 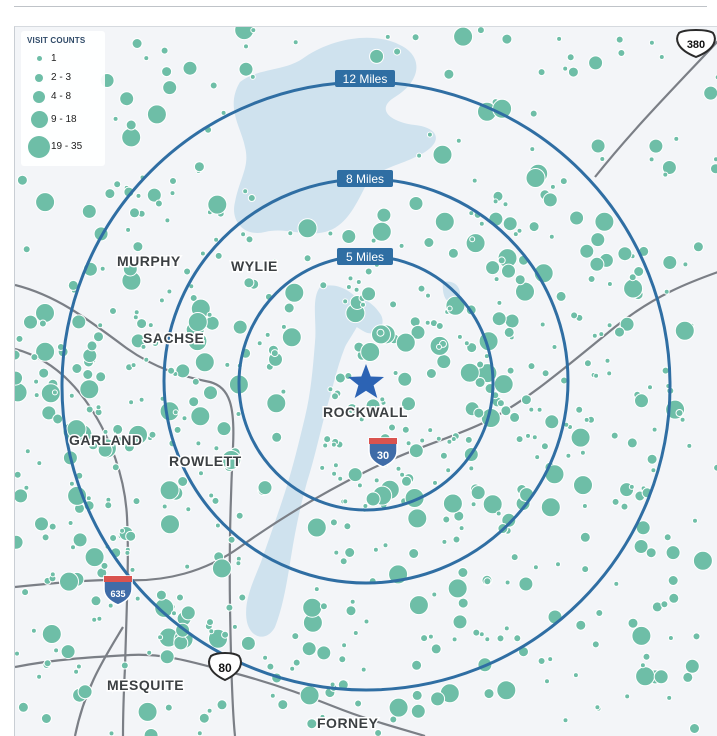 What do you see at coordinates (106, 440) in the screenshot?
I see `city-label-garland: GARLAND` at bounding box center [106, 440].